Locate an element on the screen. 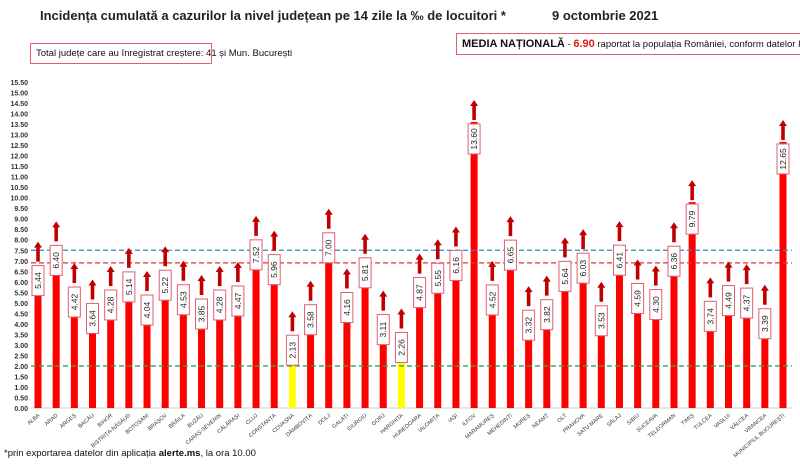 This screenshot has width=800, height=466. data-label: 5.81 is located at coordinates (365, 272).